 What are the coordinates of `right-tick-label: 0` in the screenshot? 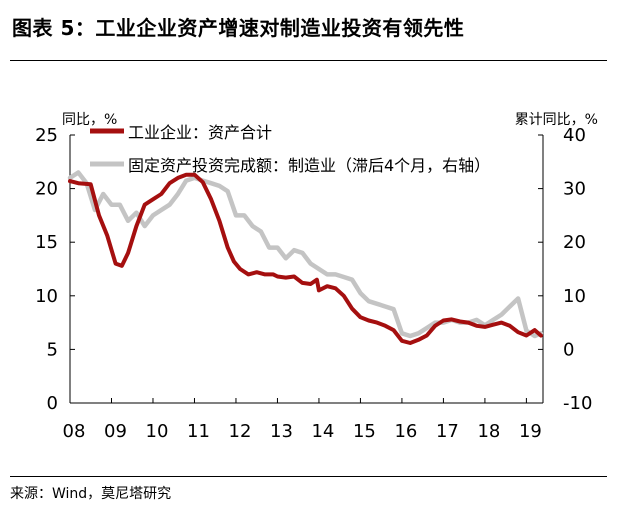 It's located at (568, 349).